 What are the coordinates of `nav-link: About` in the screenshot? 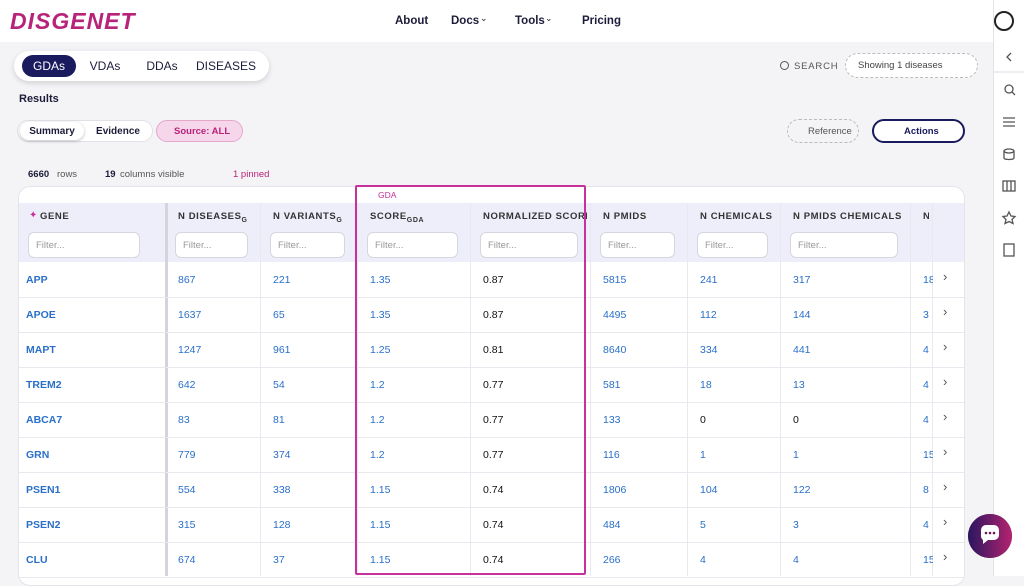 It's located at (412, 21).